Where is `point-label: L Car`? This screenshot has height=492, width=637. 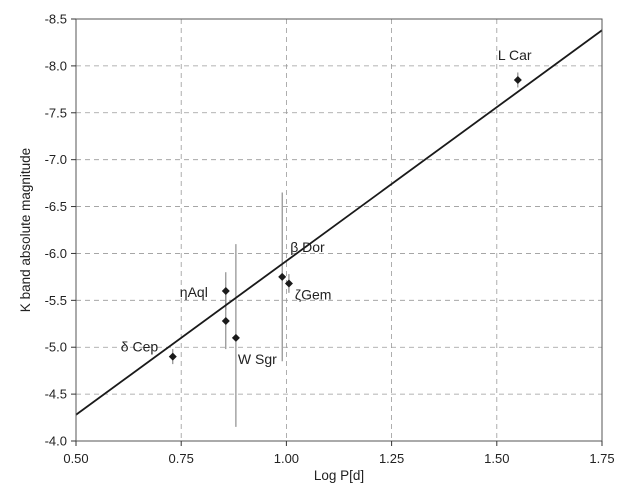
point-label: L Car is located at coordinates (515, 55).